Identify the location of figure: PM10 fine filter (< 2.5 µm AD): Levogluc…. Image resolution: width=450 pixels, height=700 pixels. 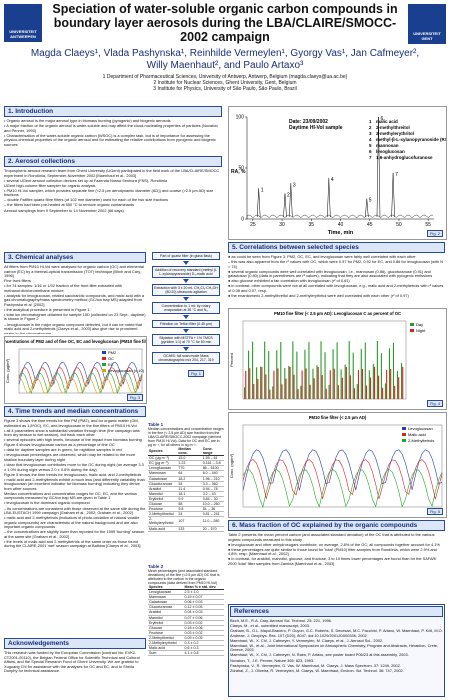
(337, 359).